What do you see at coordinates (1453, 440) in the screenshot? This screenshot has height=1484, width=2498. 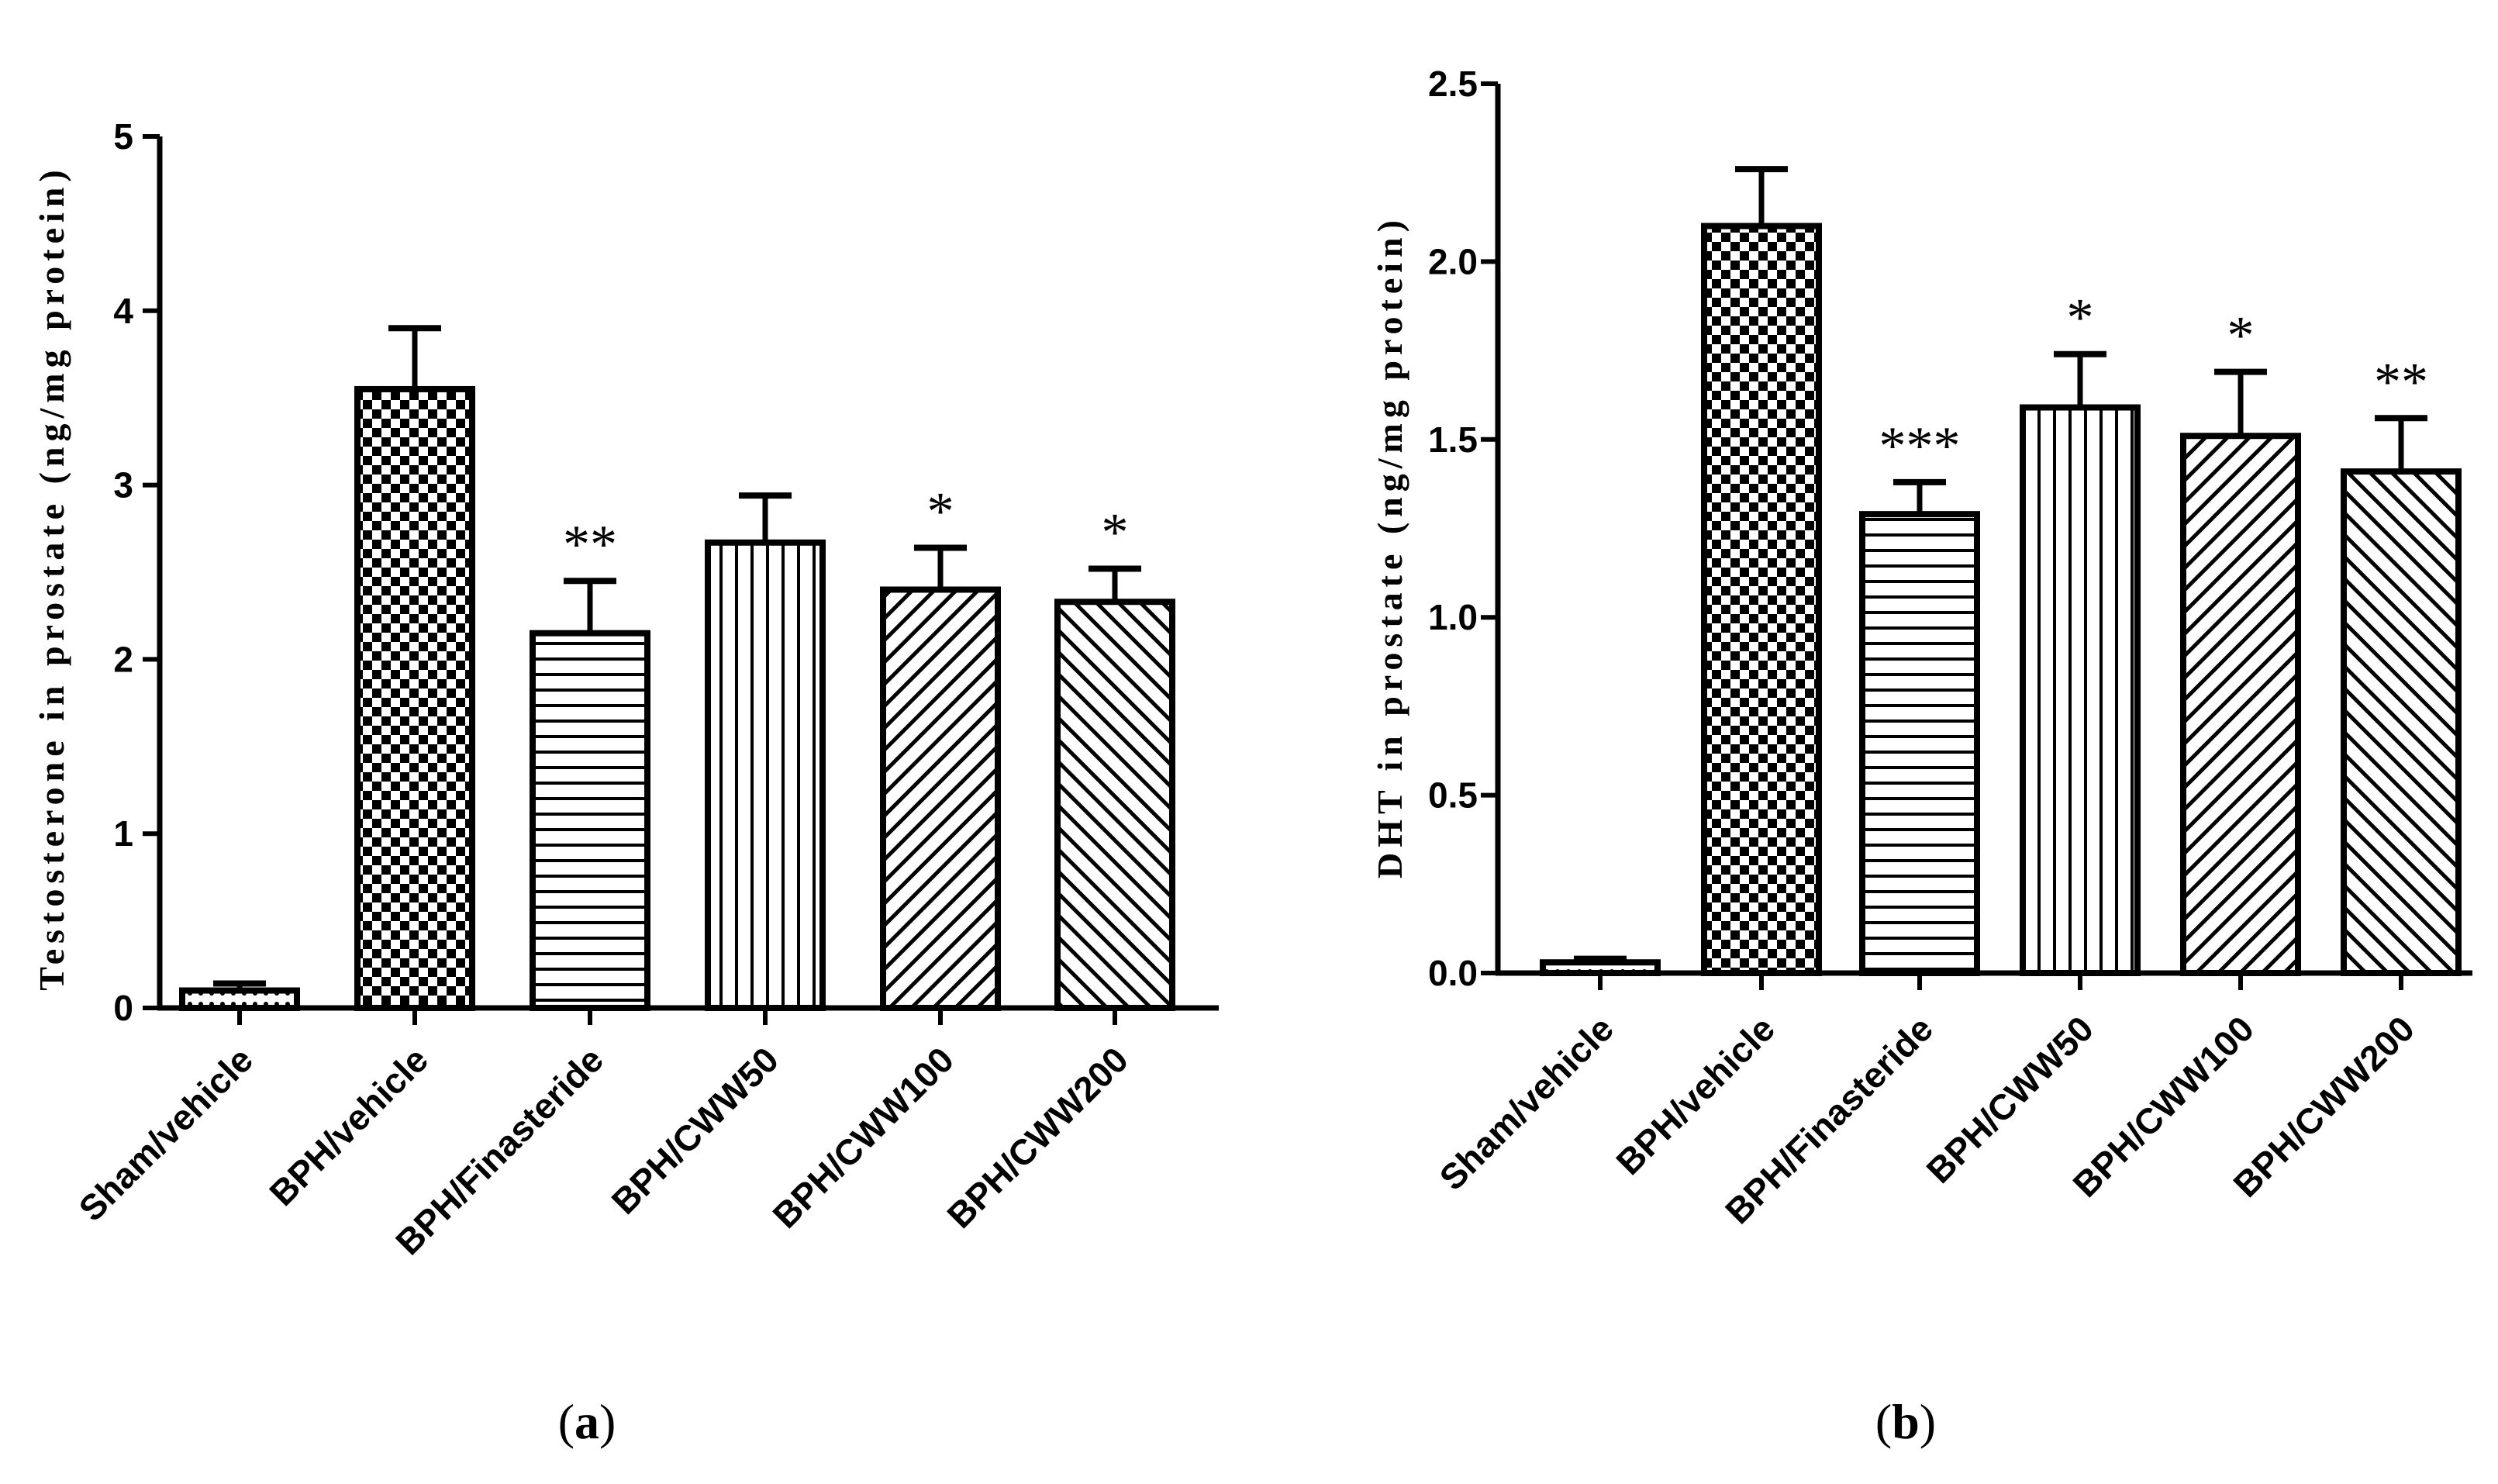 I see `y-tick-label: 1.5` at bounding box center [1453, 440].